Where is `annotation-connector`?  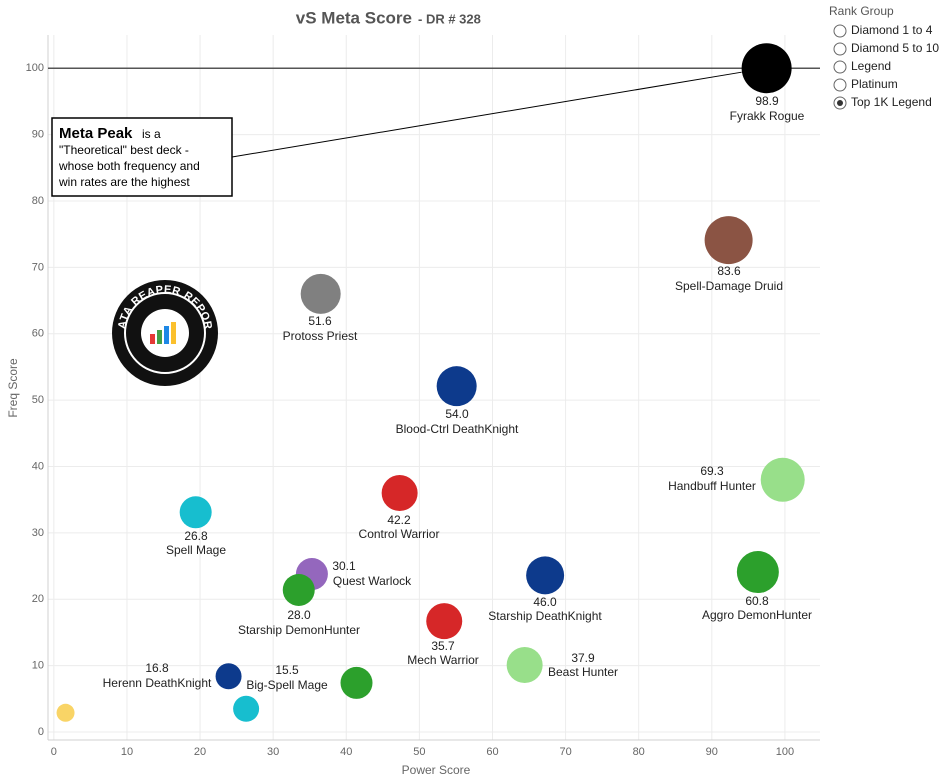 annotation-connector is located at coordinates (486, 114).